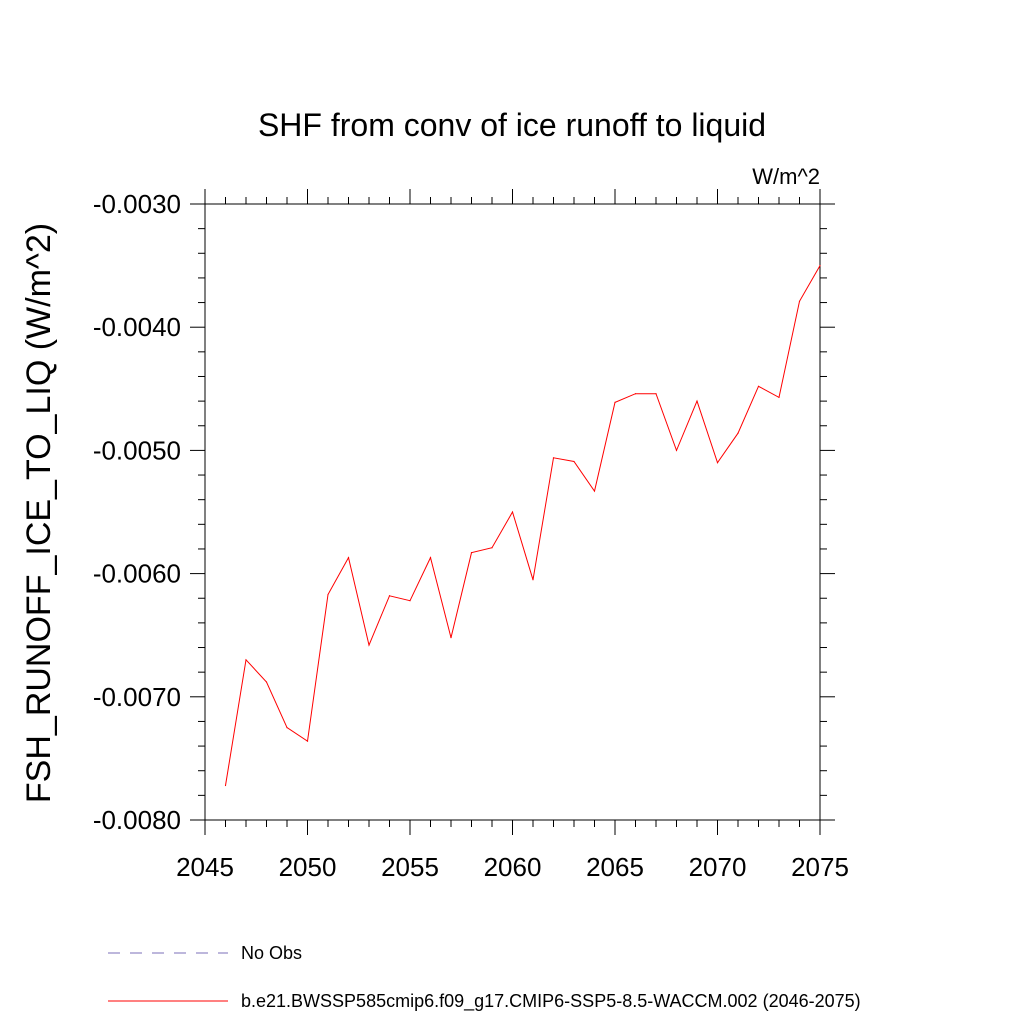 Image resolution: width=1024 pixels, height=1024 pixels. I want to click on y-tick-label: -0.0050, so click(137, 450).